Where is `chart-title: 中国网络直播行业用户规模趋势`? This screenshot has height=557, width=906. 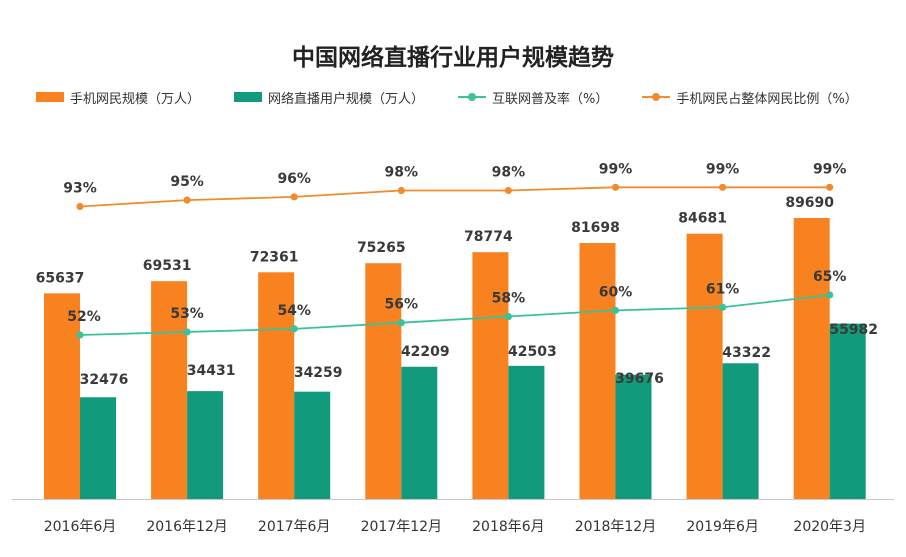 chart-title: 中国网络直播行业用户规模趋势 is located at coordinates (453, 58).